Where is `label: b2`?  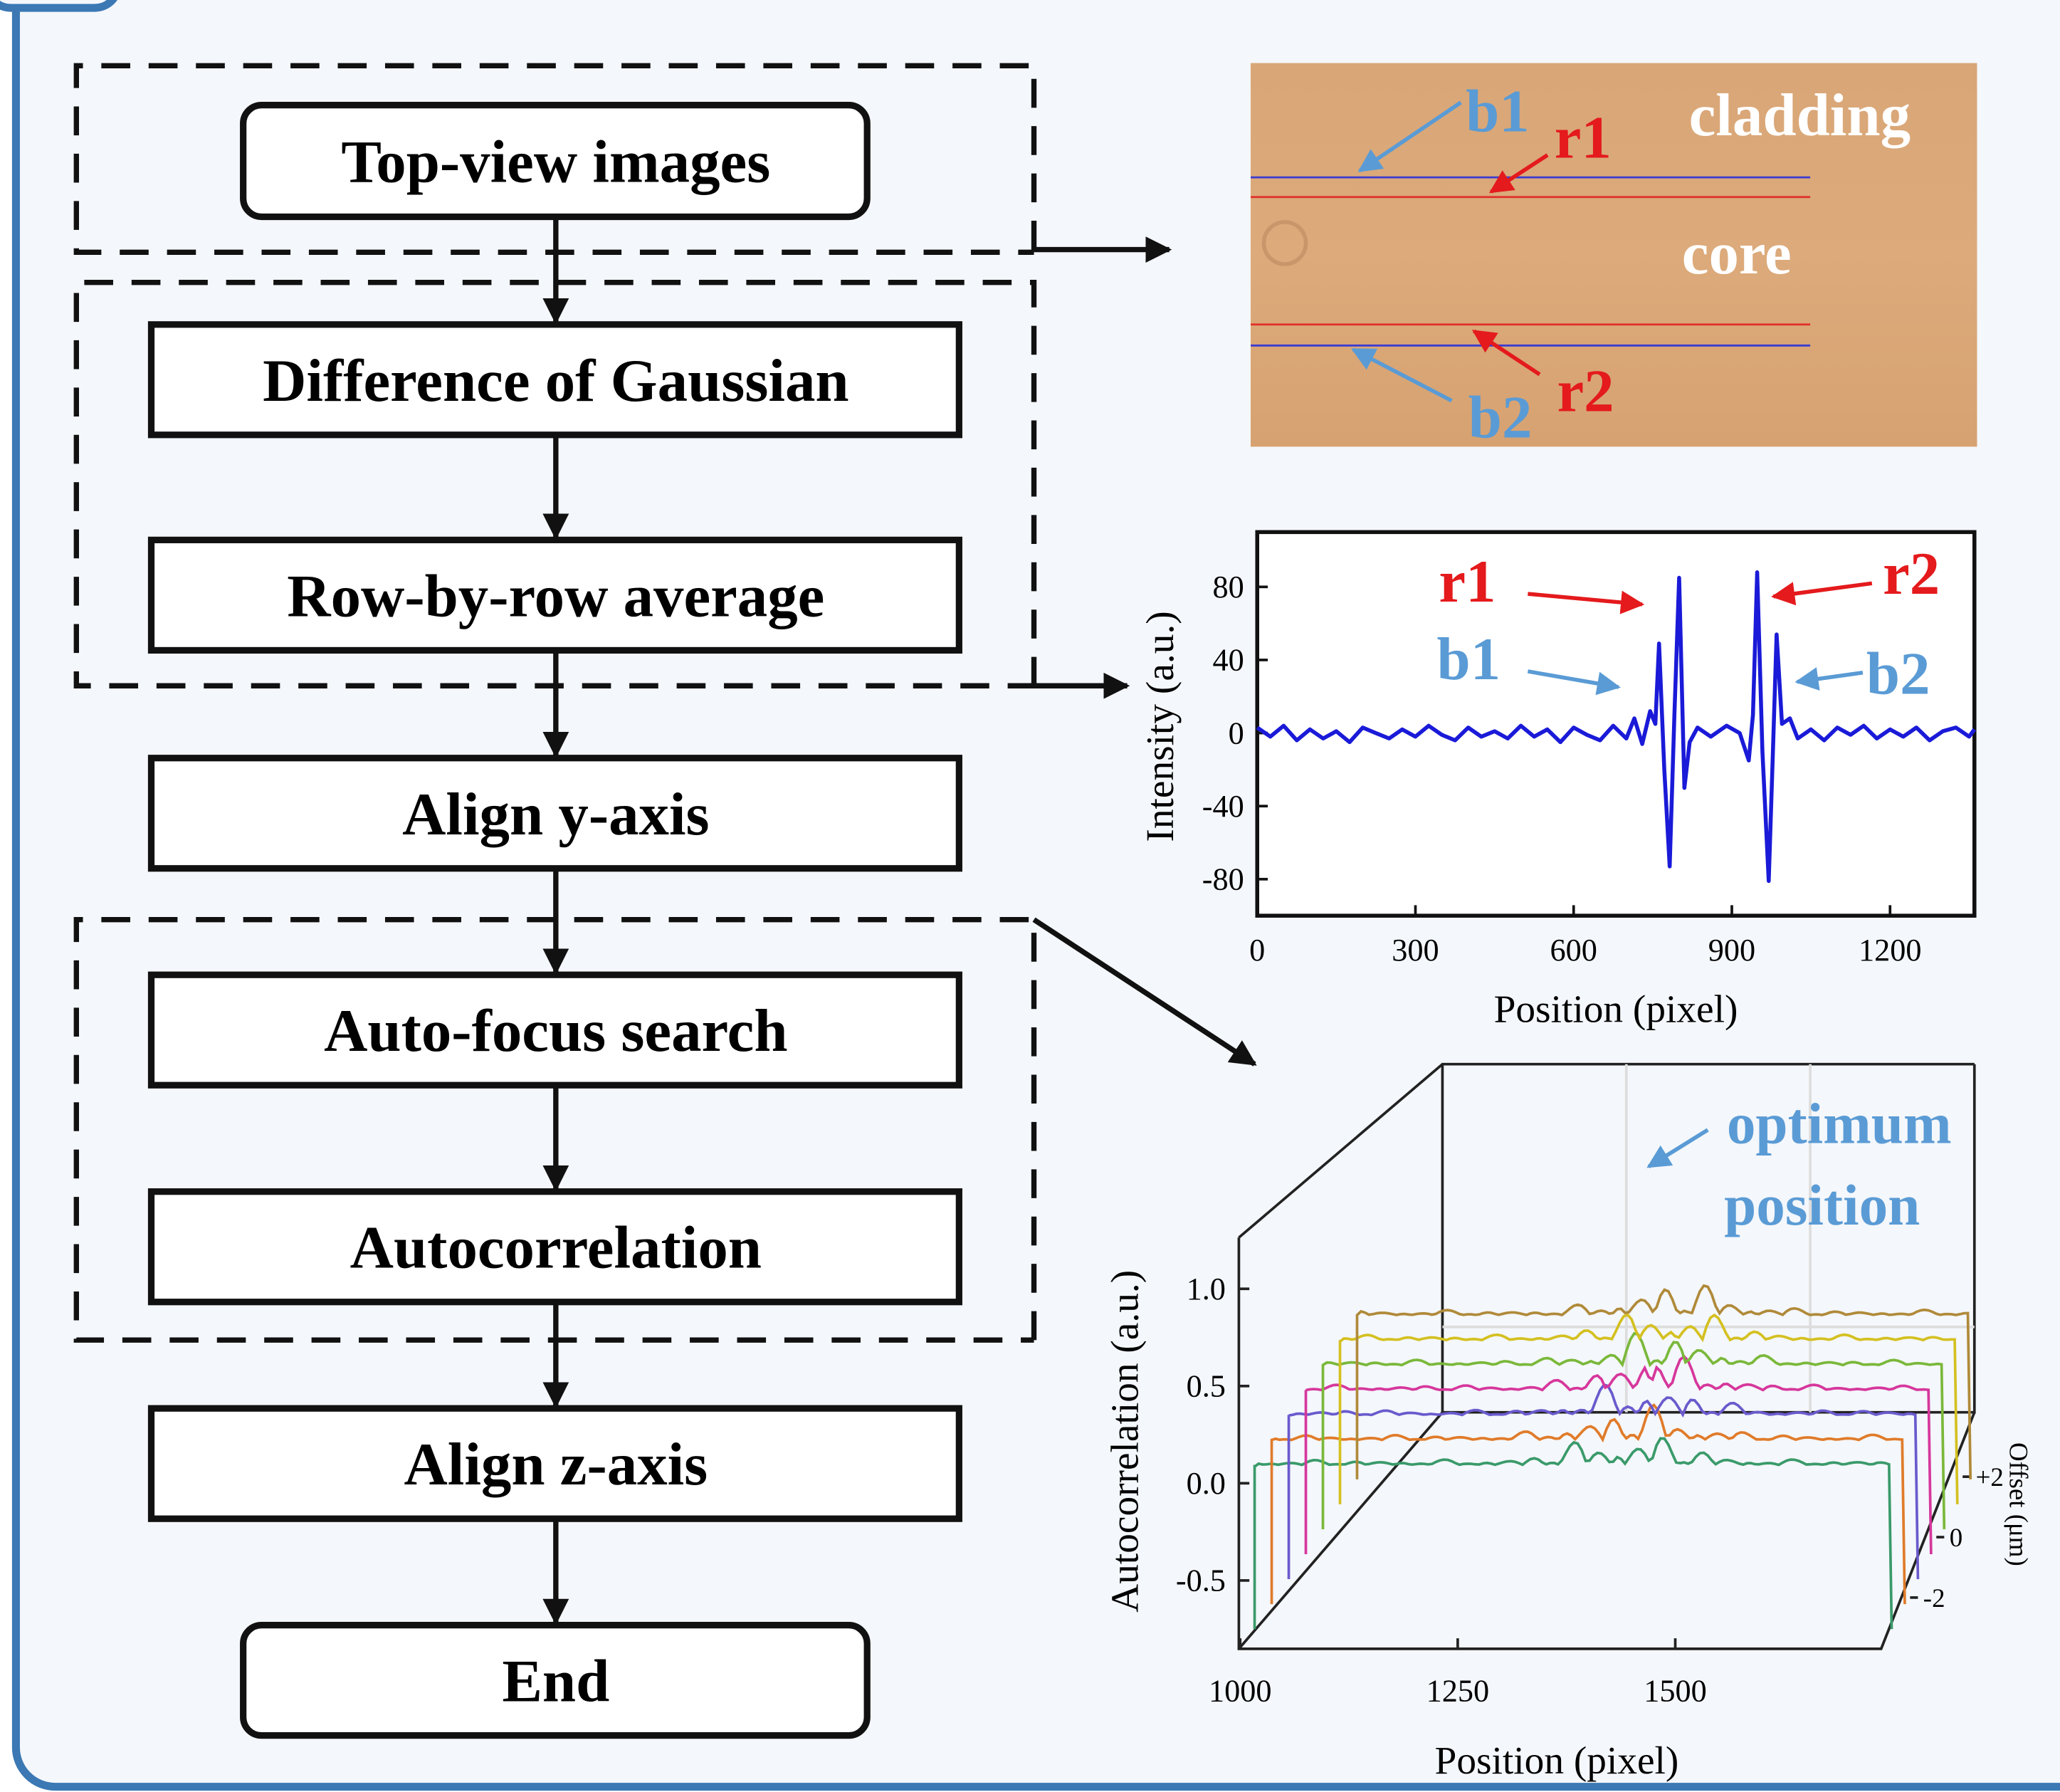 label: b2 is located at coordinates (1500, 417).